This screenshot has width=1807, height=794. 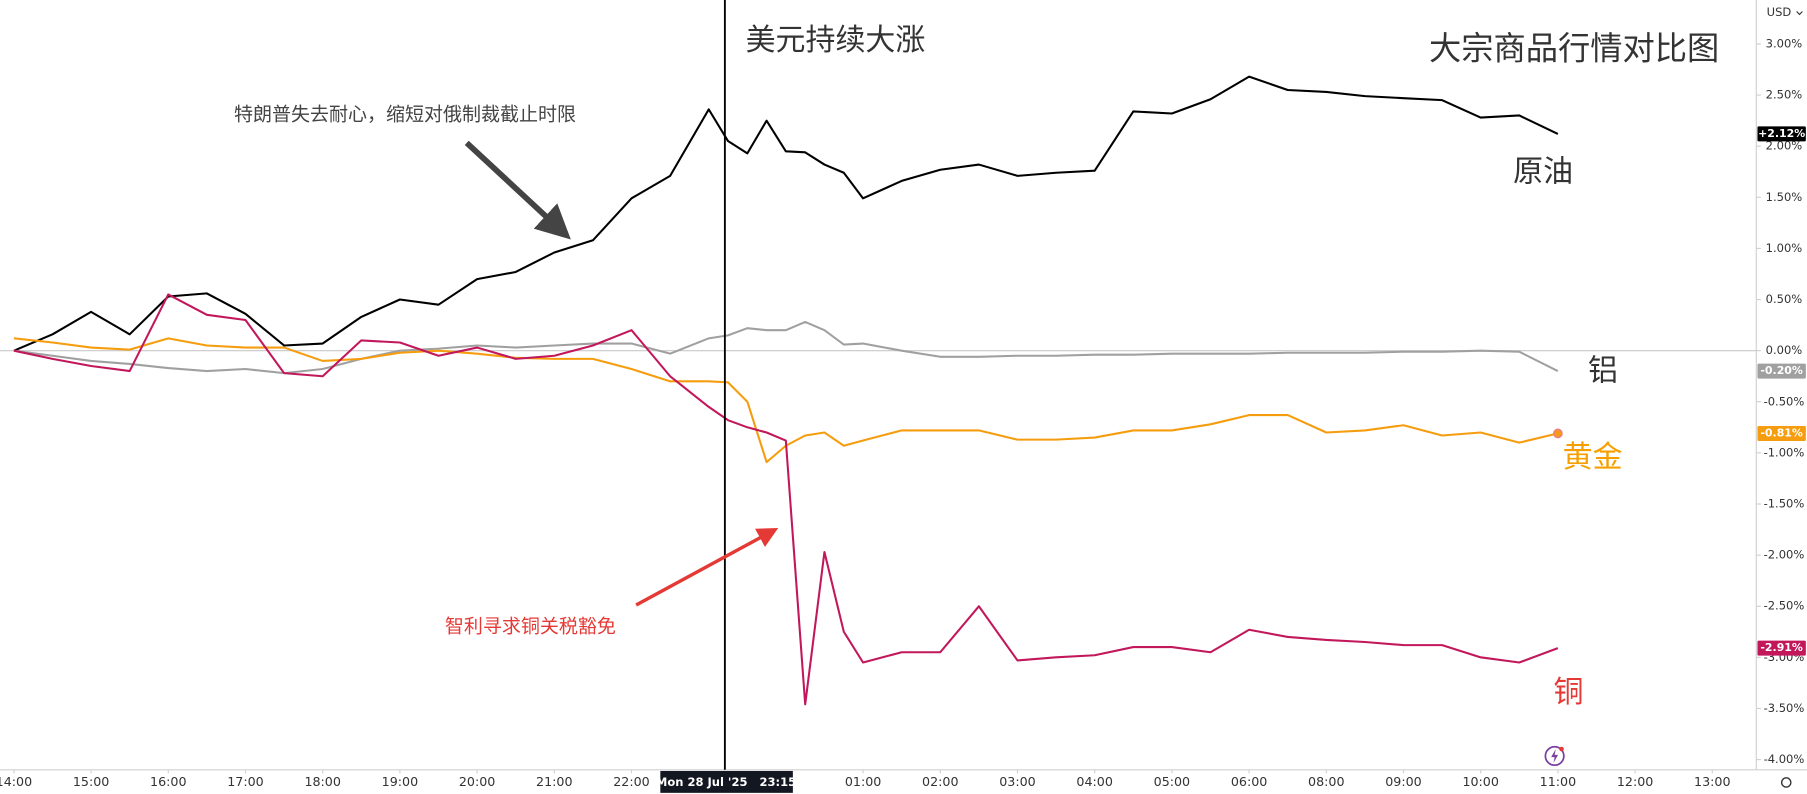 What do you see at coordinates (1784, 503) in the screenshot?
I see `y-tick-label: -1.50%` at bounding box center [1784, 503].